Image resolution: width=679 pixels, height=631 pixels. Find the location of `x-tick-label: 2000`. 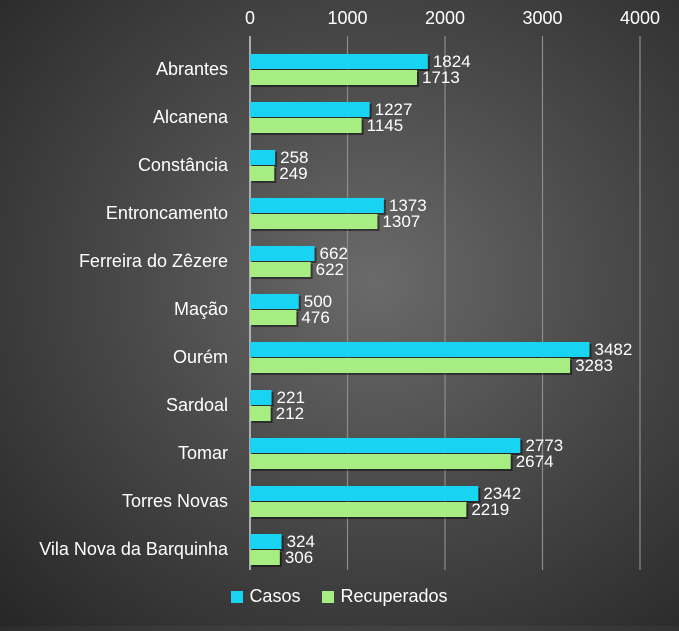

x-tick-label: 2000 is located at coordinates (445, 18).